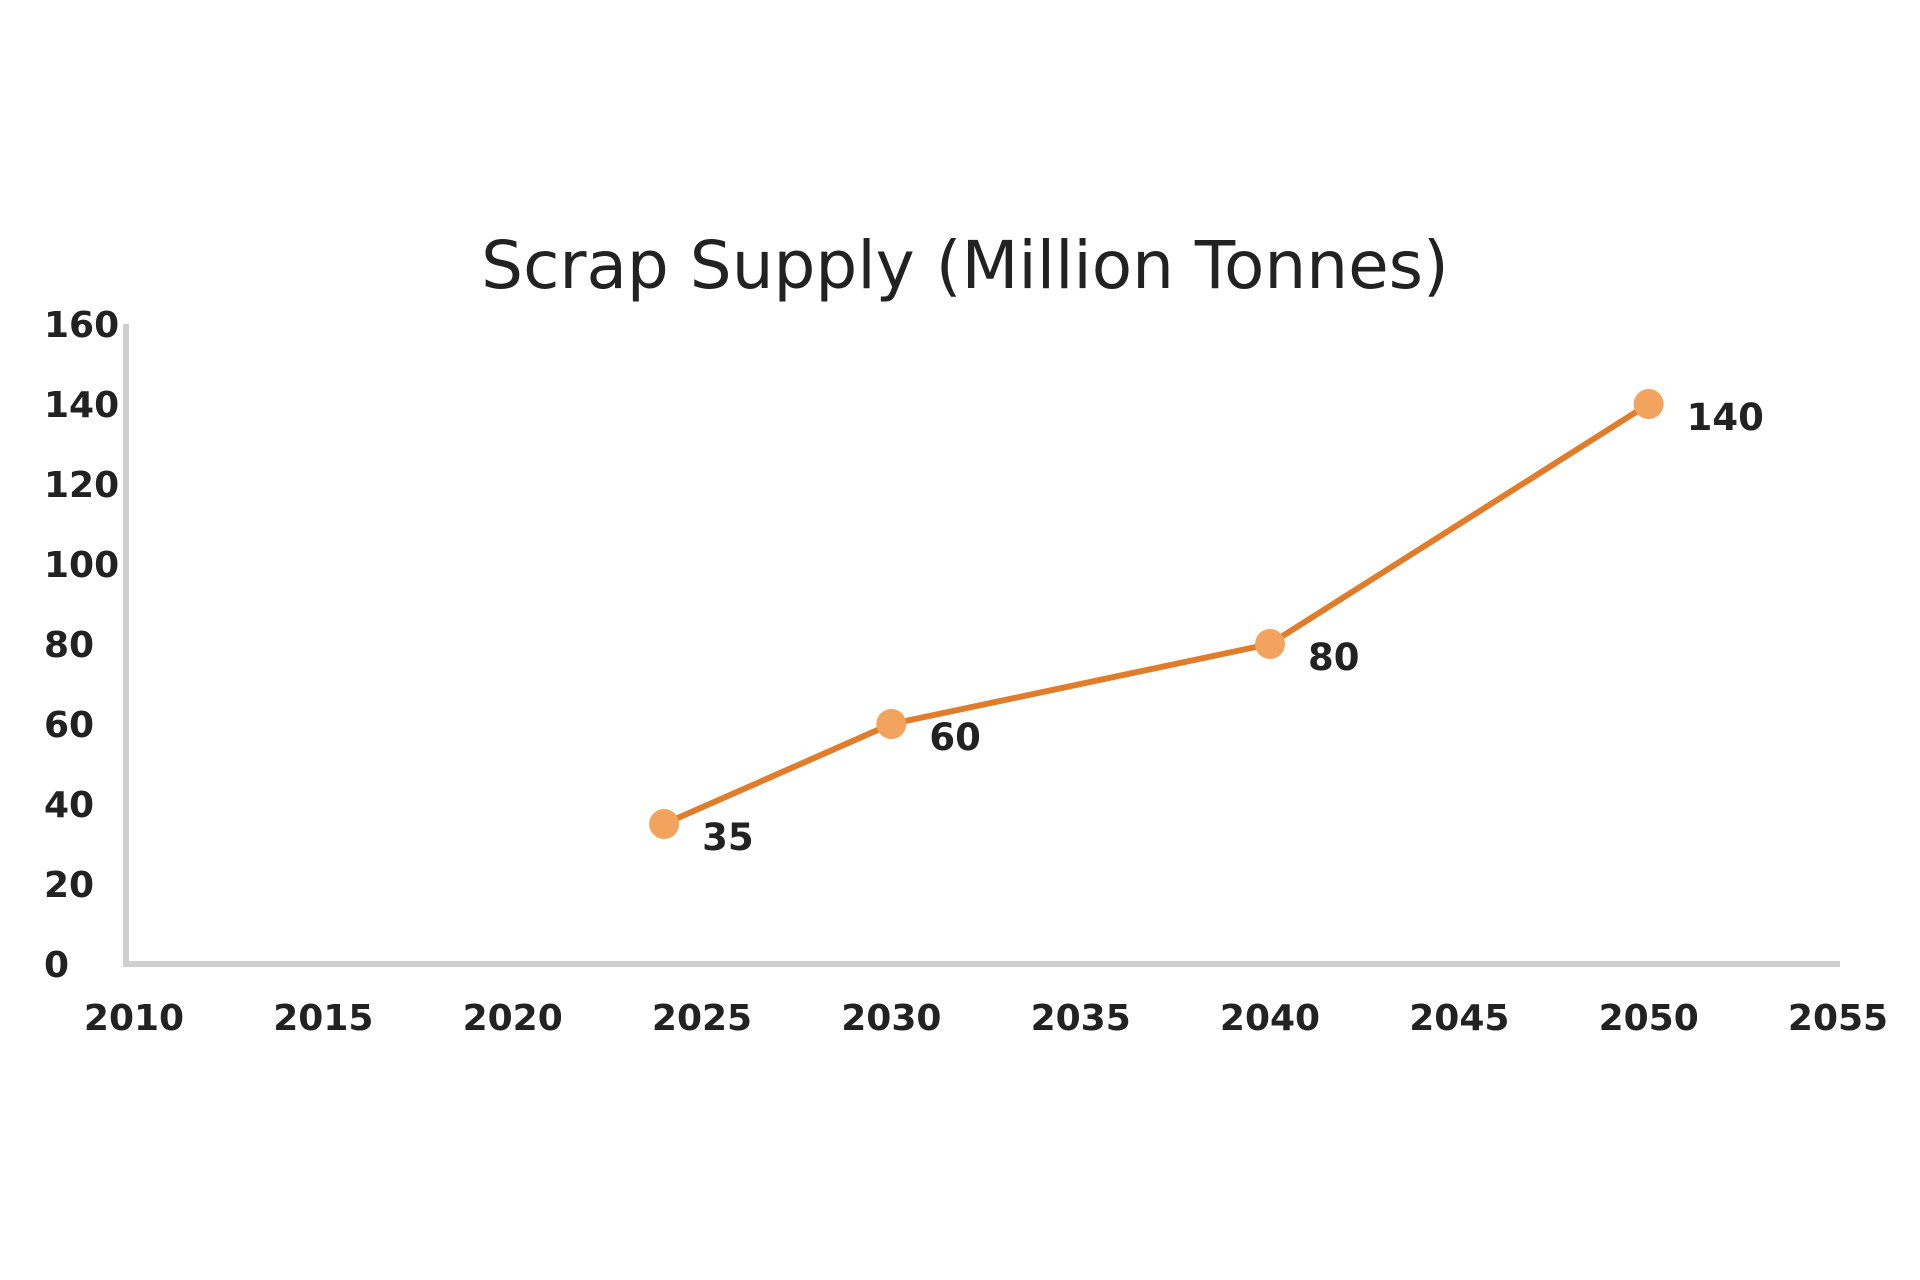 Image resolution: width=1920 pixels, height=1280 pixels. I want to click on y-tick-label: 100, so click(81, 565).